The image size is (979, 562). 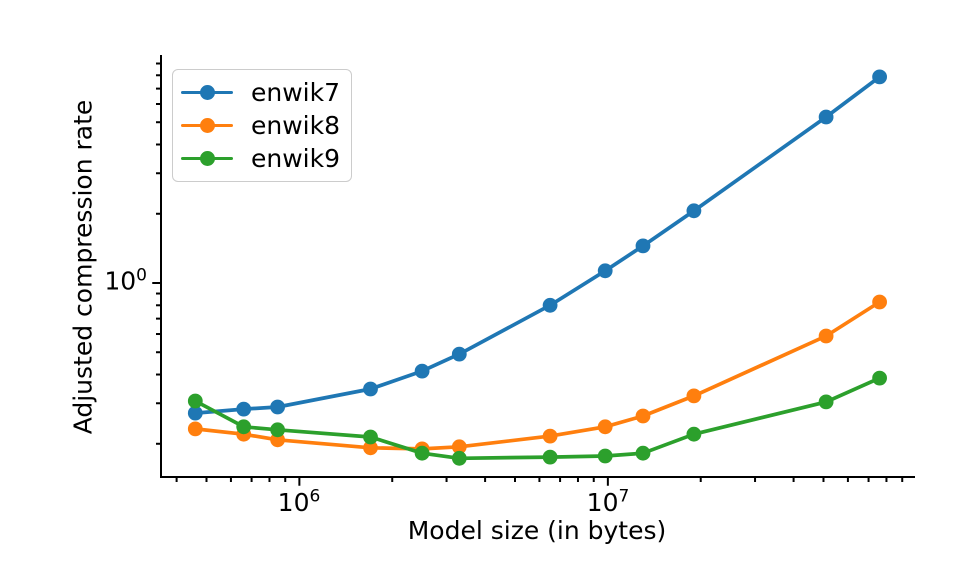 What do you see at coordinates (315, 496) in the screenshot?
I see `tick-exponent: 6` at bounding box center [315, 496].